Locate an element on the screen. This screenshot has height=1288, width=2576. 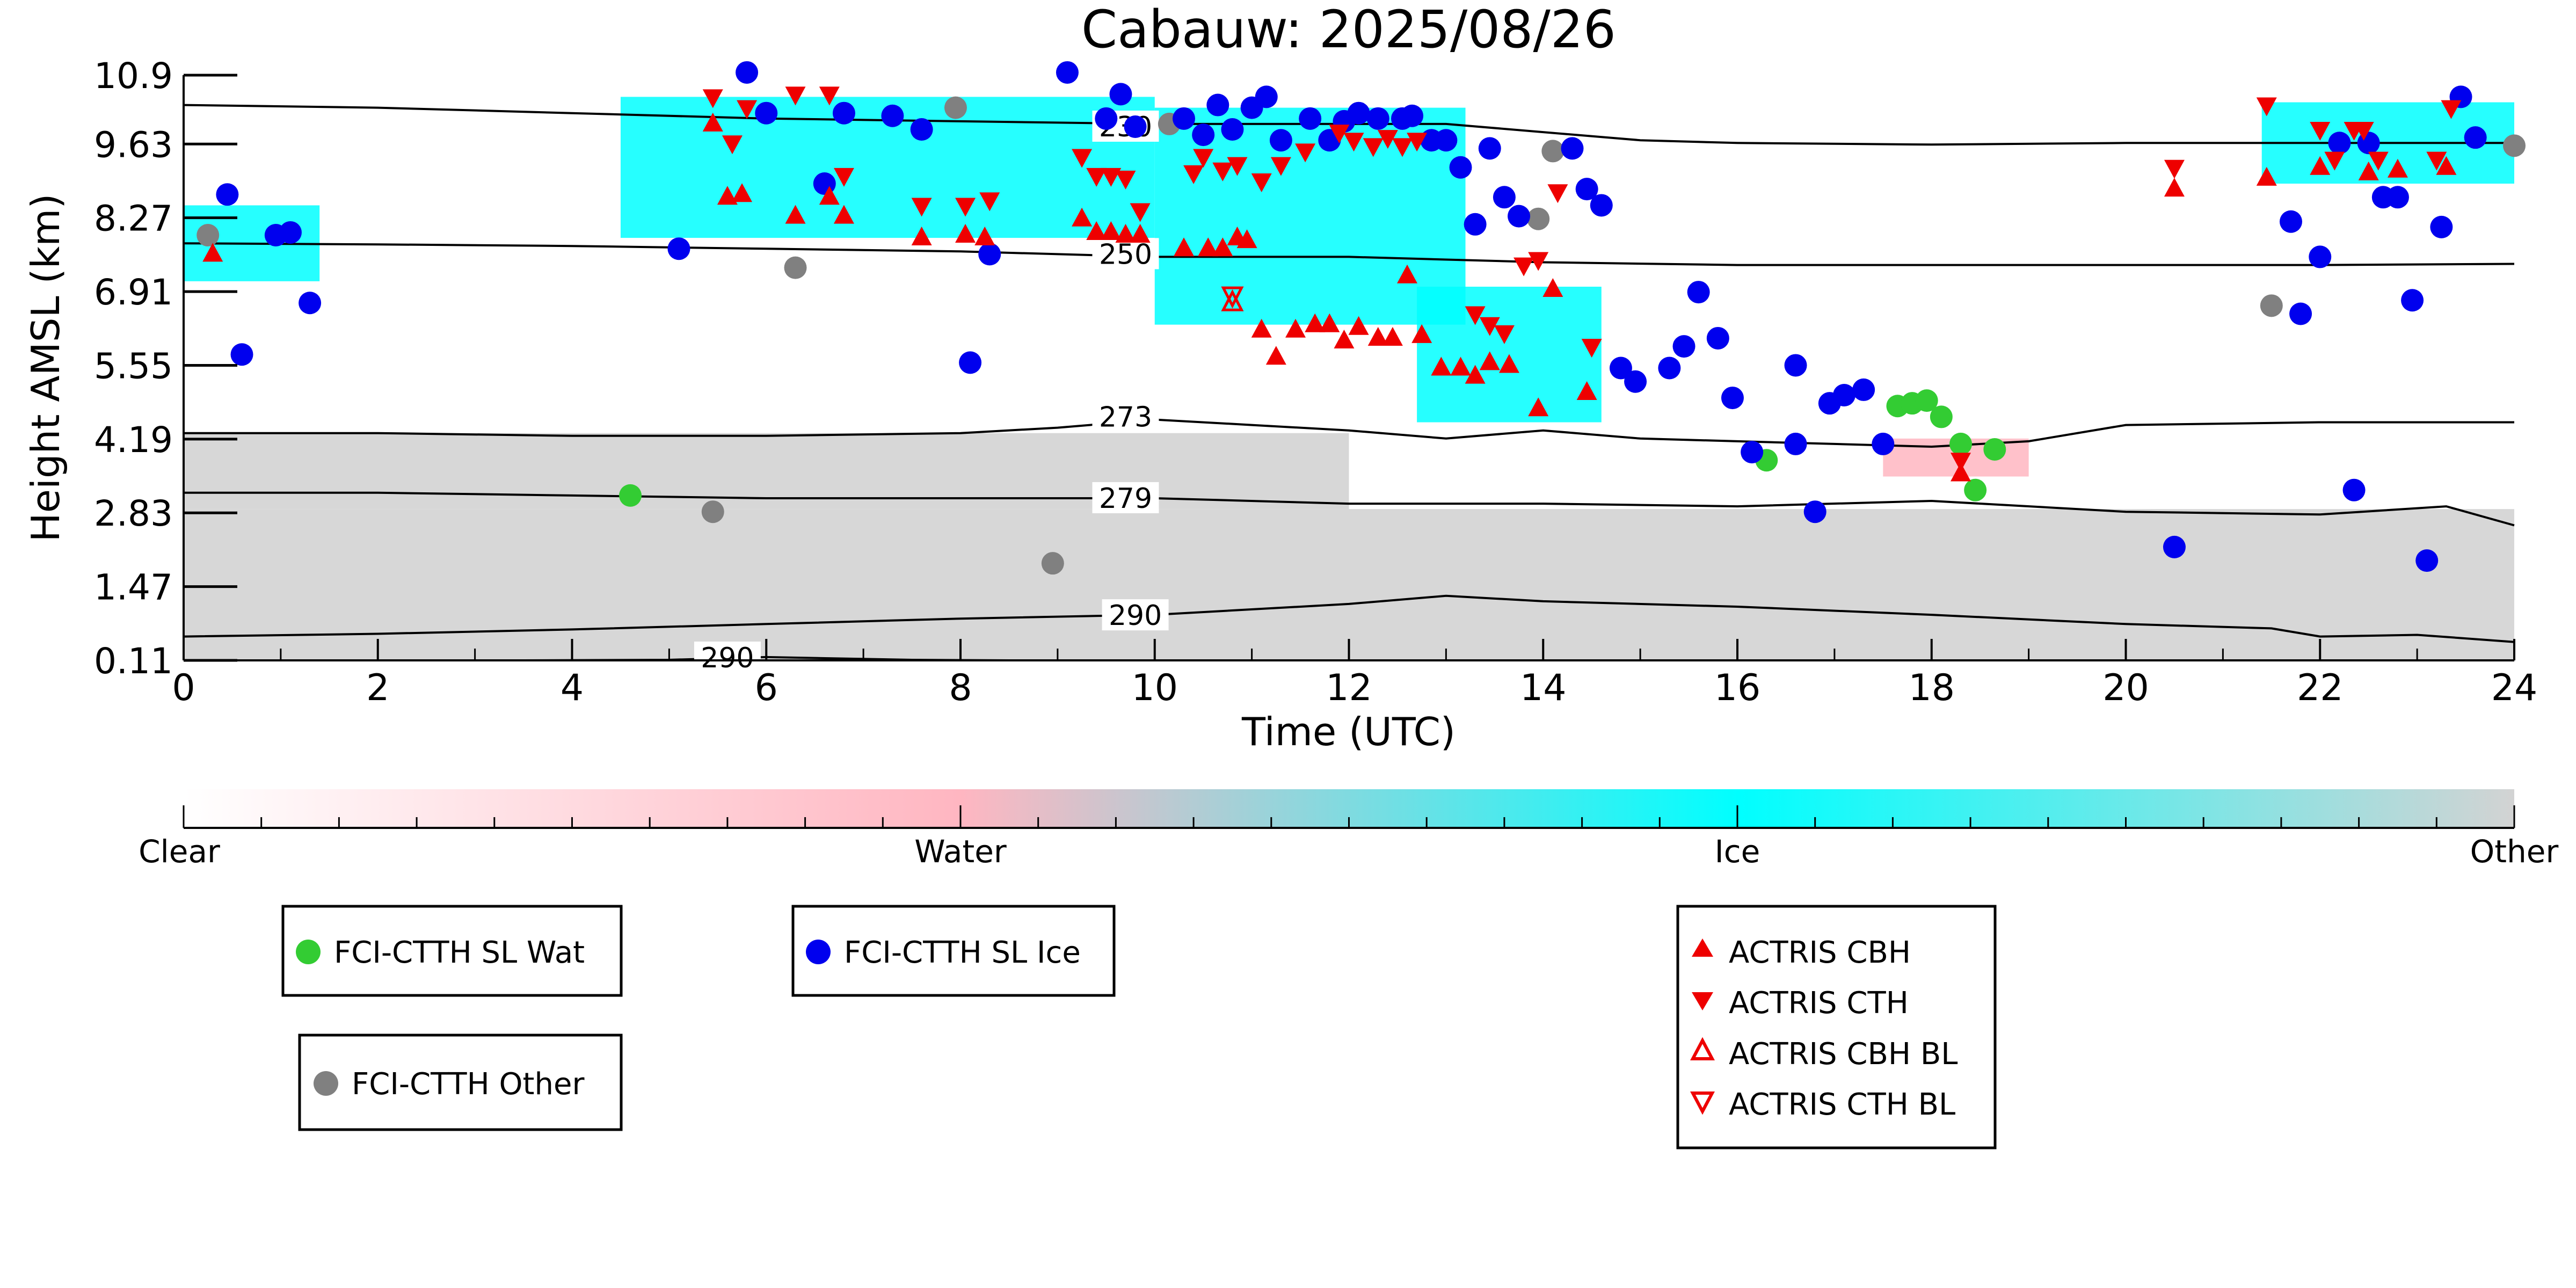
isotherm-label: 273 is located at coordinates (1125, 417).